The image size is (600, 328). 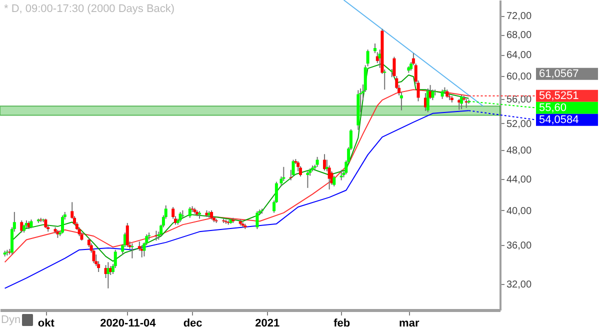 I want to click on text: 61,0567, so click(x=559, y=74).